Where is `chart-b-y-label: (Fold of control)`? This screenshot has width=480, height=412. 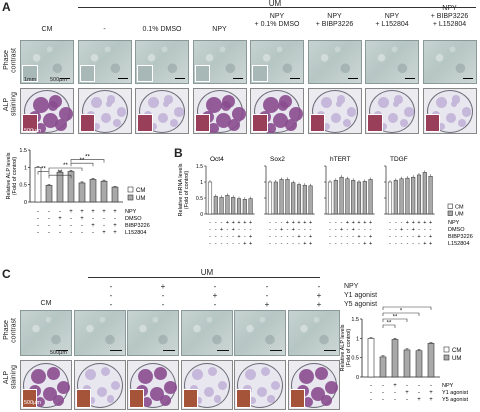
chart-b-y-label: (Fold of control) is located at coordinates (187, 190).